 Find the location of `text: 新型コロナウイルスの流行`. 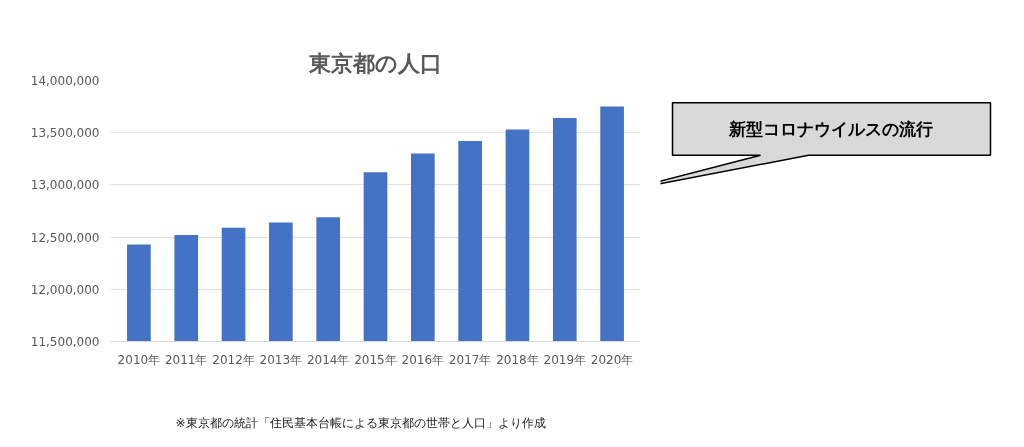

text: 新型コロナウイルスの流行 is located at coordinates (830, 128).